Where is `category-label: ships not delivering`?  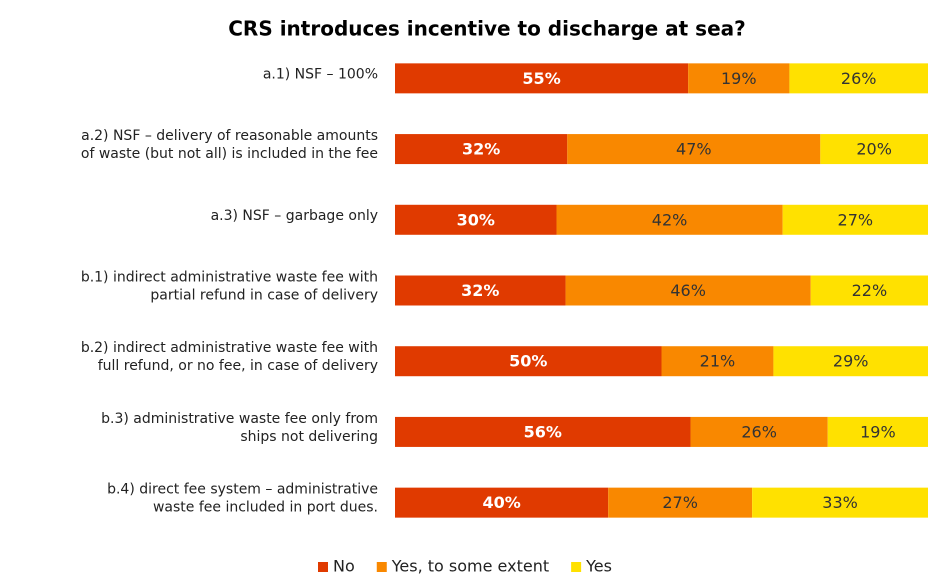
category-label: ships not delivering is located at coordinates (309, 437).